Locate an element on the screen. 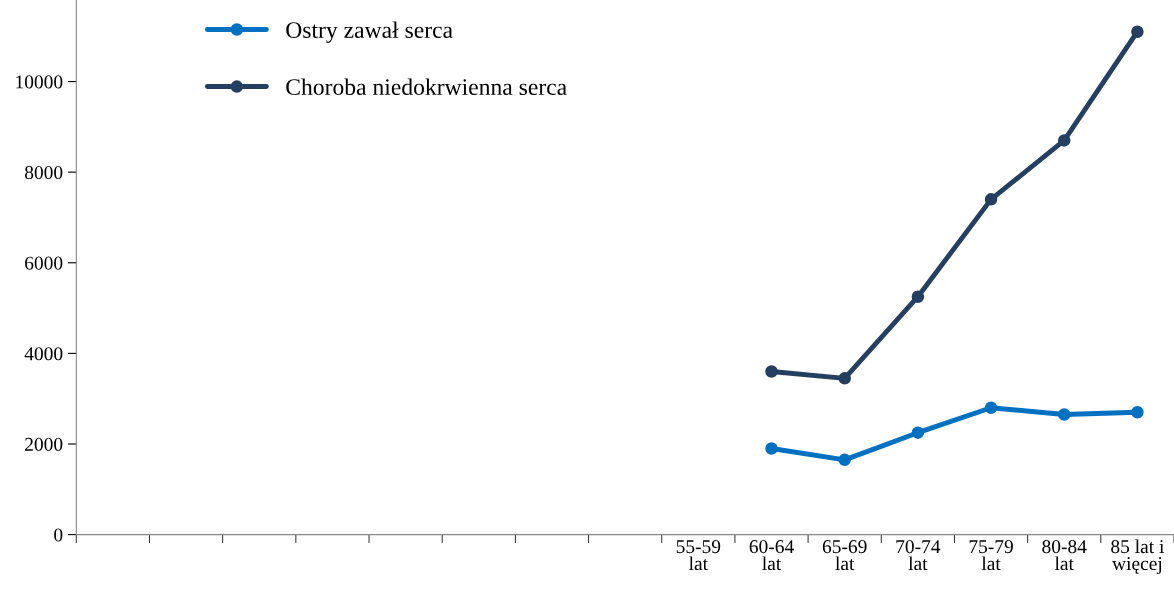  y-tick-label: 4000 is located at coordinates (43, 354).